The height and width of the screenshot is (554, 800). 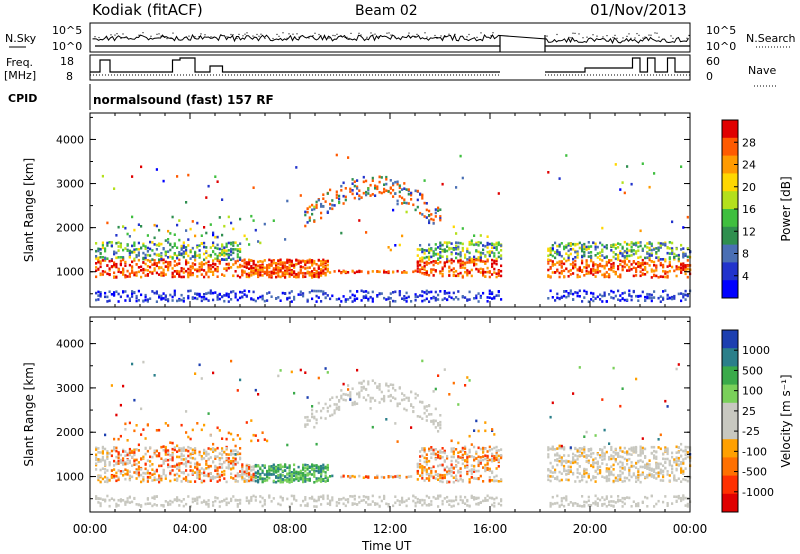 What do you see at coordinates (20, 75) in the screenshot?
I see `freq-label-2: [MHz]` at bounding box center [20, 75].